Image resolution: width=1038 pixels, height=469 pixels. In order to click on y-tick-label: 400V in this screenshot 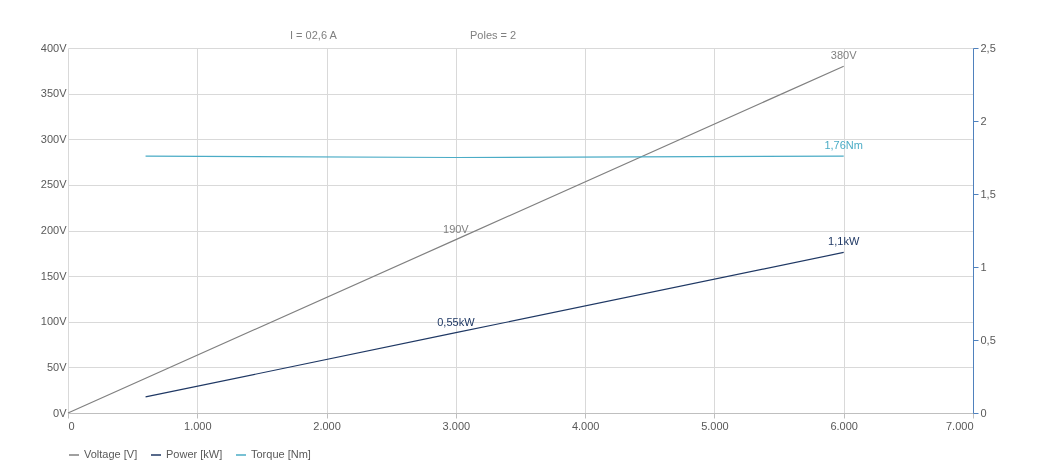, I will do `click(54, 47)`.